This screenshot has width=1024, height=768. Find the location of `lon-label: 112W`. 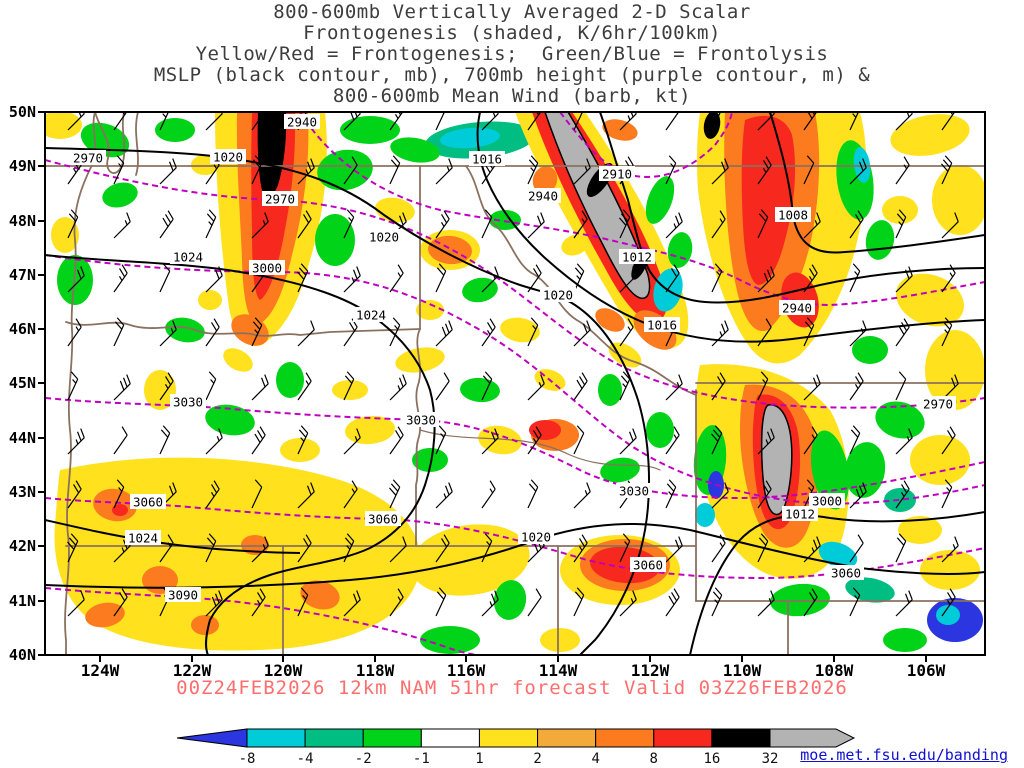

lon-label: 112W is located at coordinates (650, 670).